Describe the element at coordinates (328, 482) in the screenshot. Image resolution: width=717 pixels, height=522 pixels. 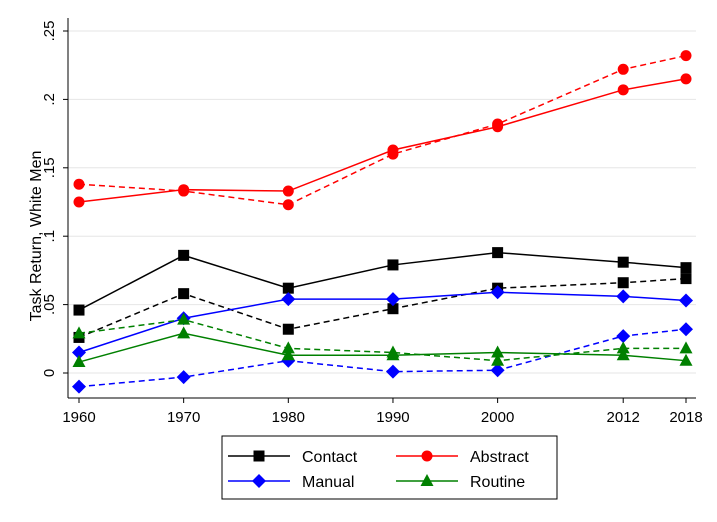
I see `legend-label: Manual` at that location.